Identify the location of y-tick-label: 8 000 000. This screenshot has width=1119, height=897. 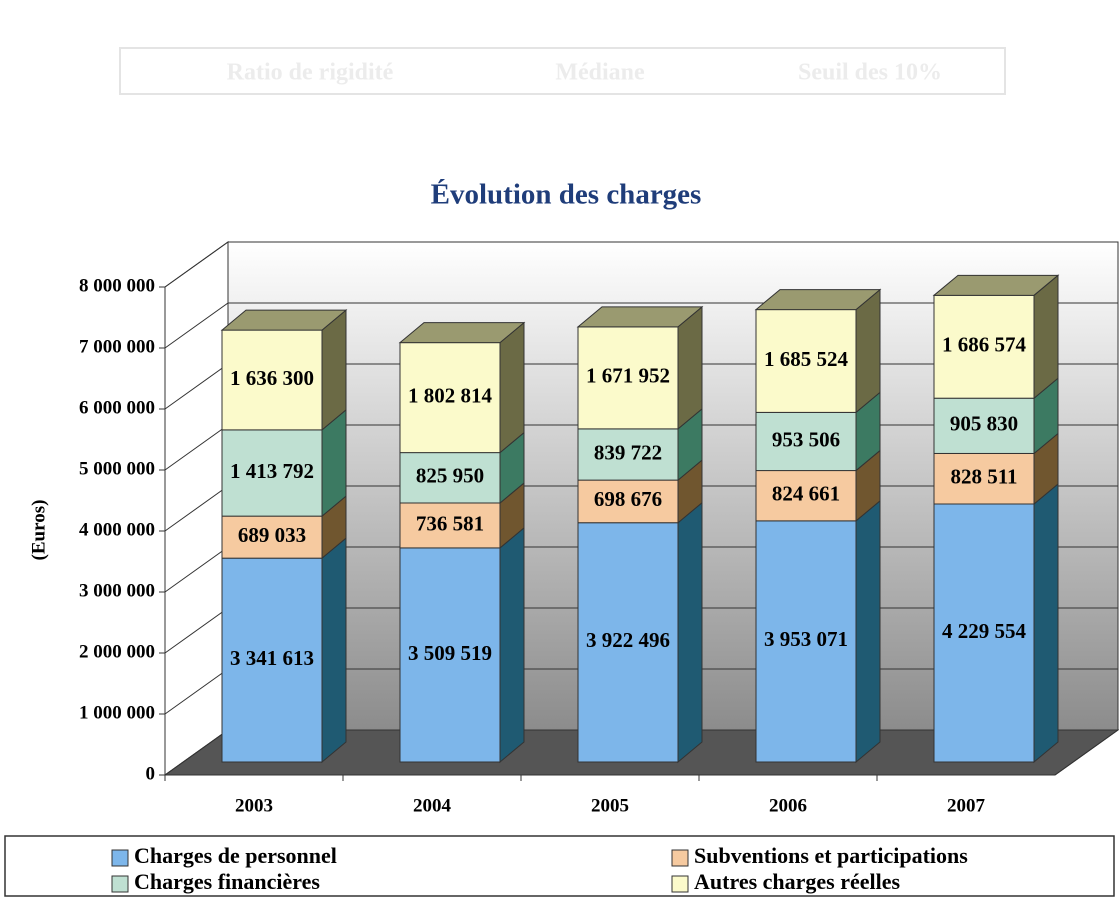
(117, 285).